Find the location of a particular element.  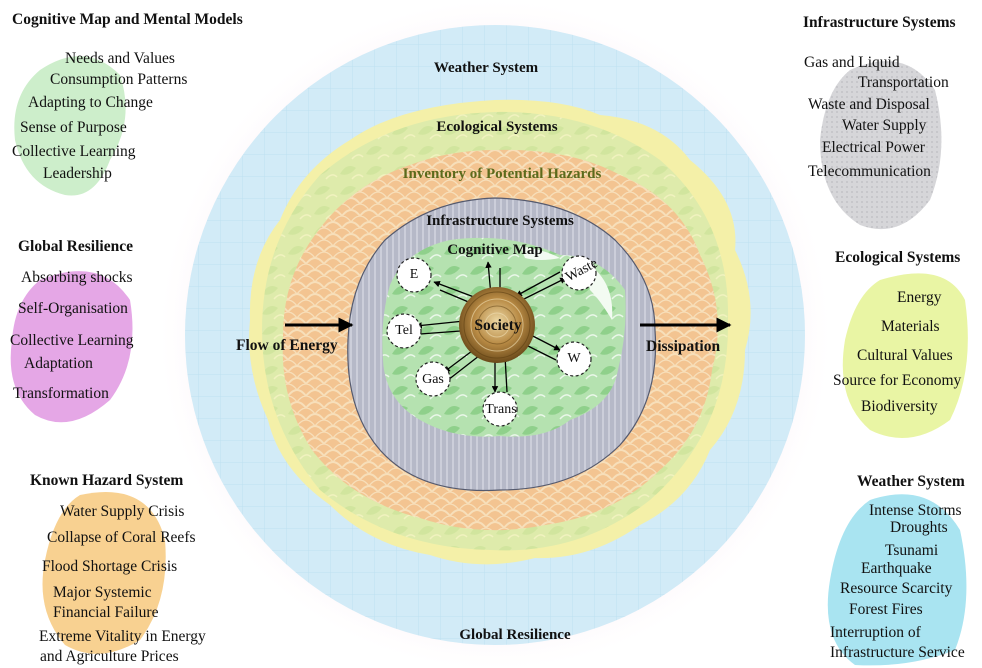

cognitive-panel-title: Cognitive Map and Mental Models is located at coordinates (127, 19).